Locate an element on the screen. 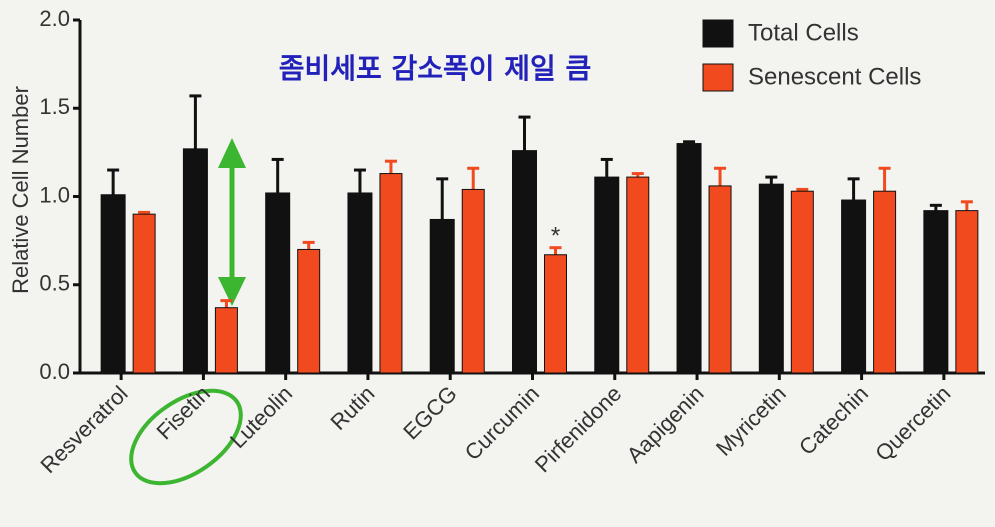 The height and width of the screenshot is (527, 995). legend-label: Senescent Cells is located at coordinates (834, 76).